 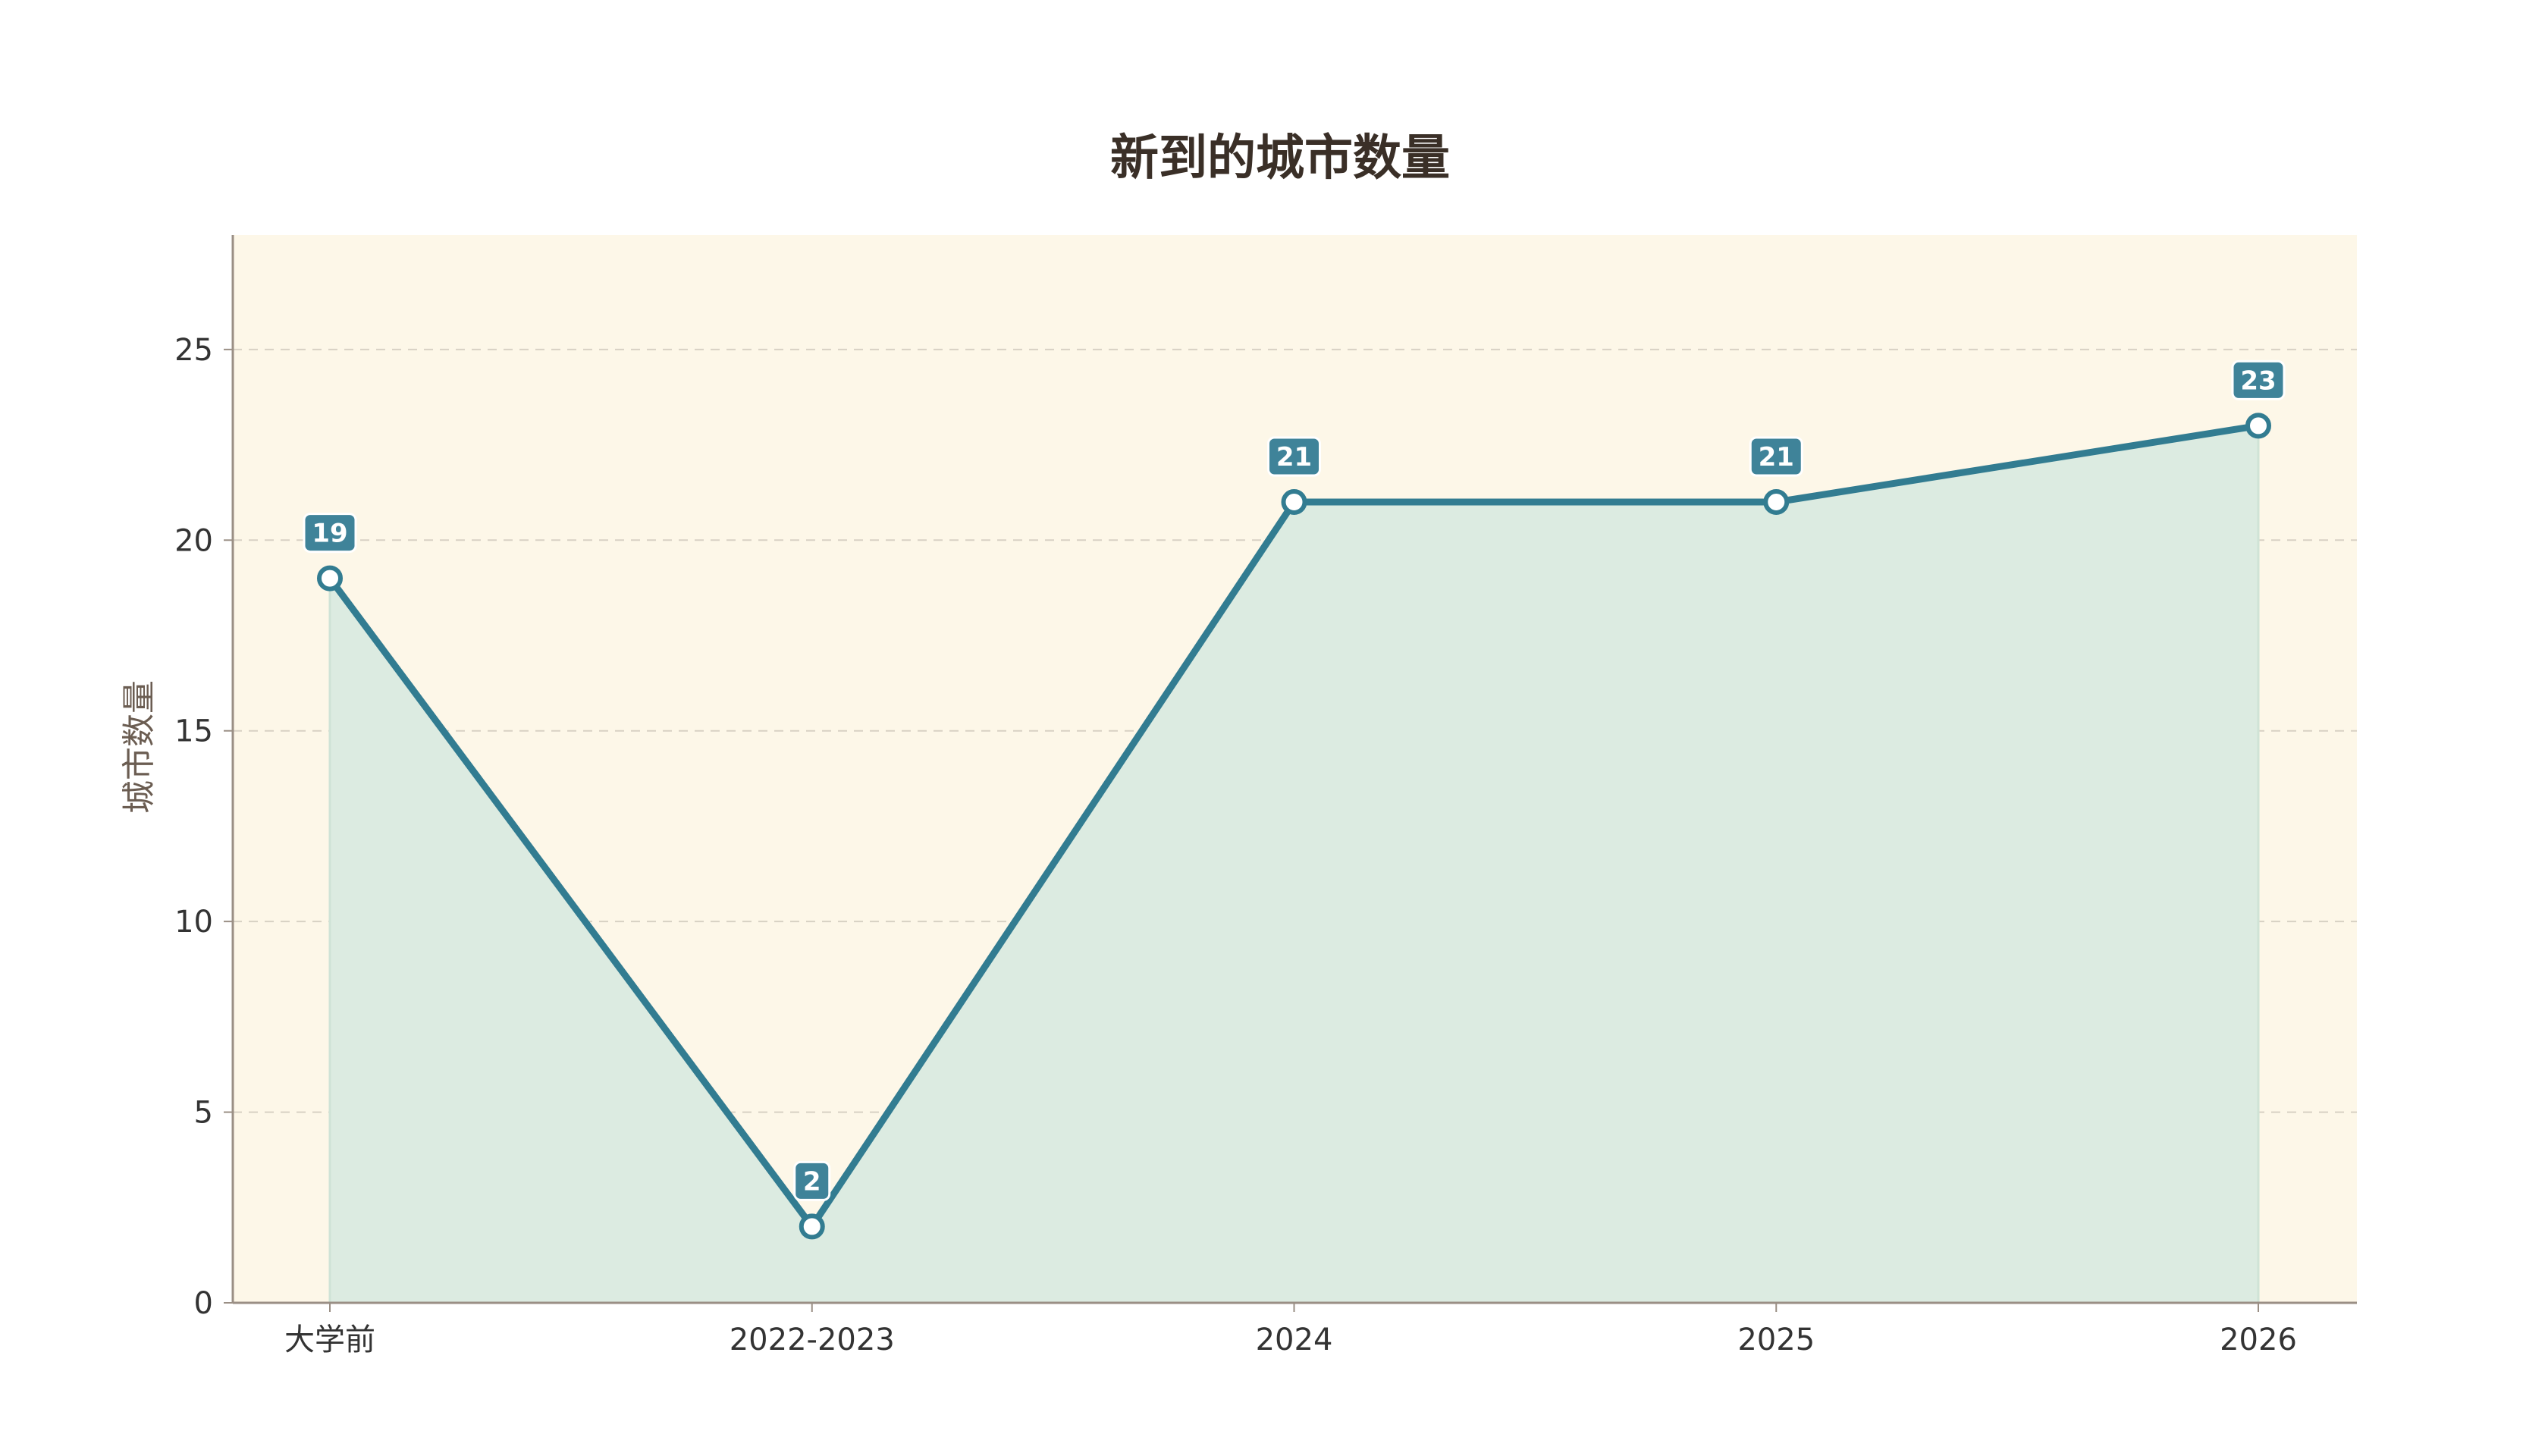 I want to click on y-tick-label: 5, so click(x=203, y=1113).